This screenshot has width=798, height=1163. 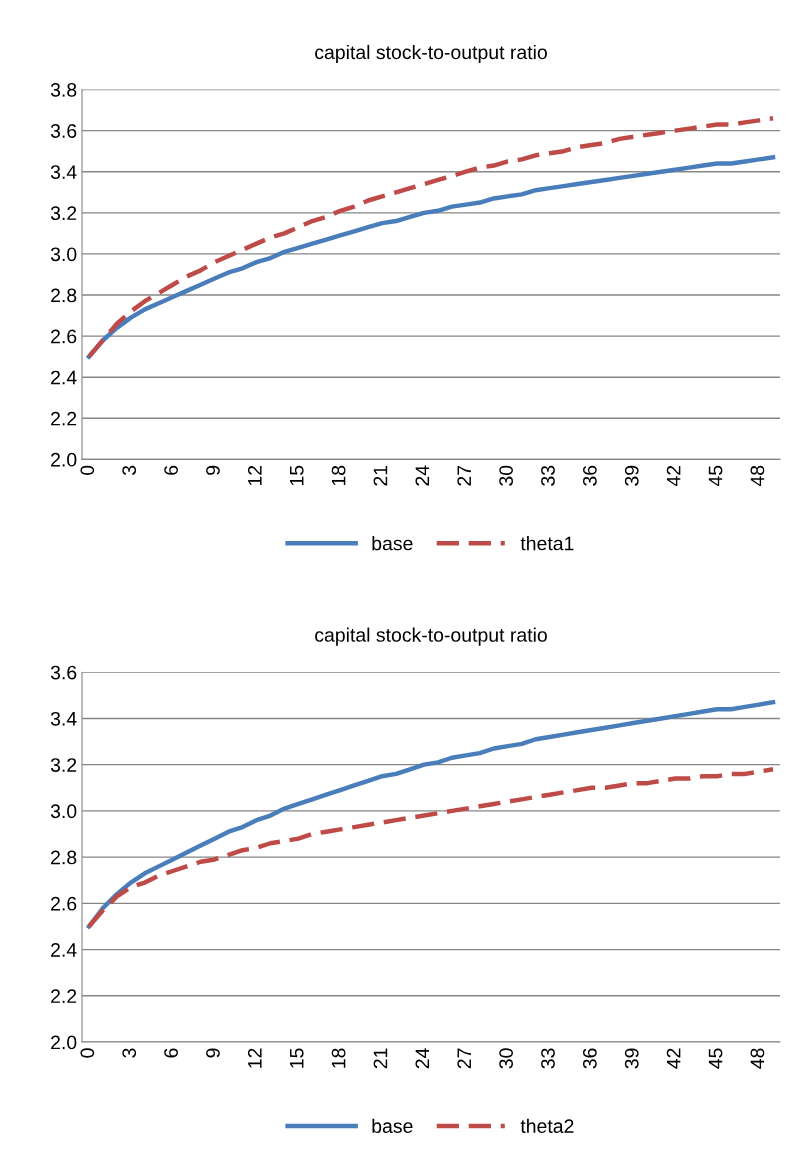 What do you see at coordinates (431, 848) in the screenshot?
I see `line-series` at bounding box center [431, 848].